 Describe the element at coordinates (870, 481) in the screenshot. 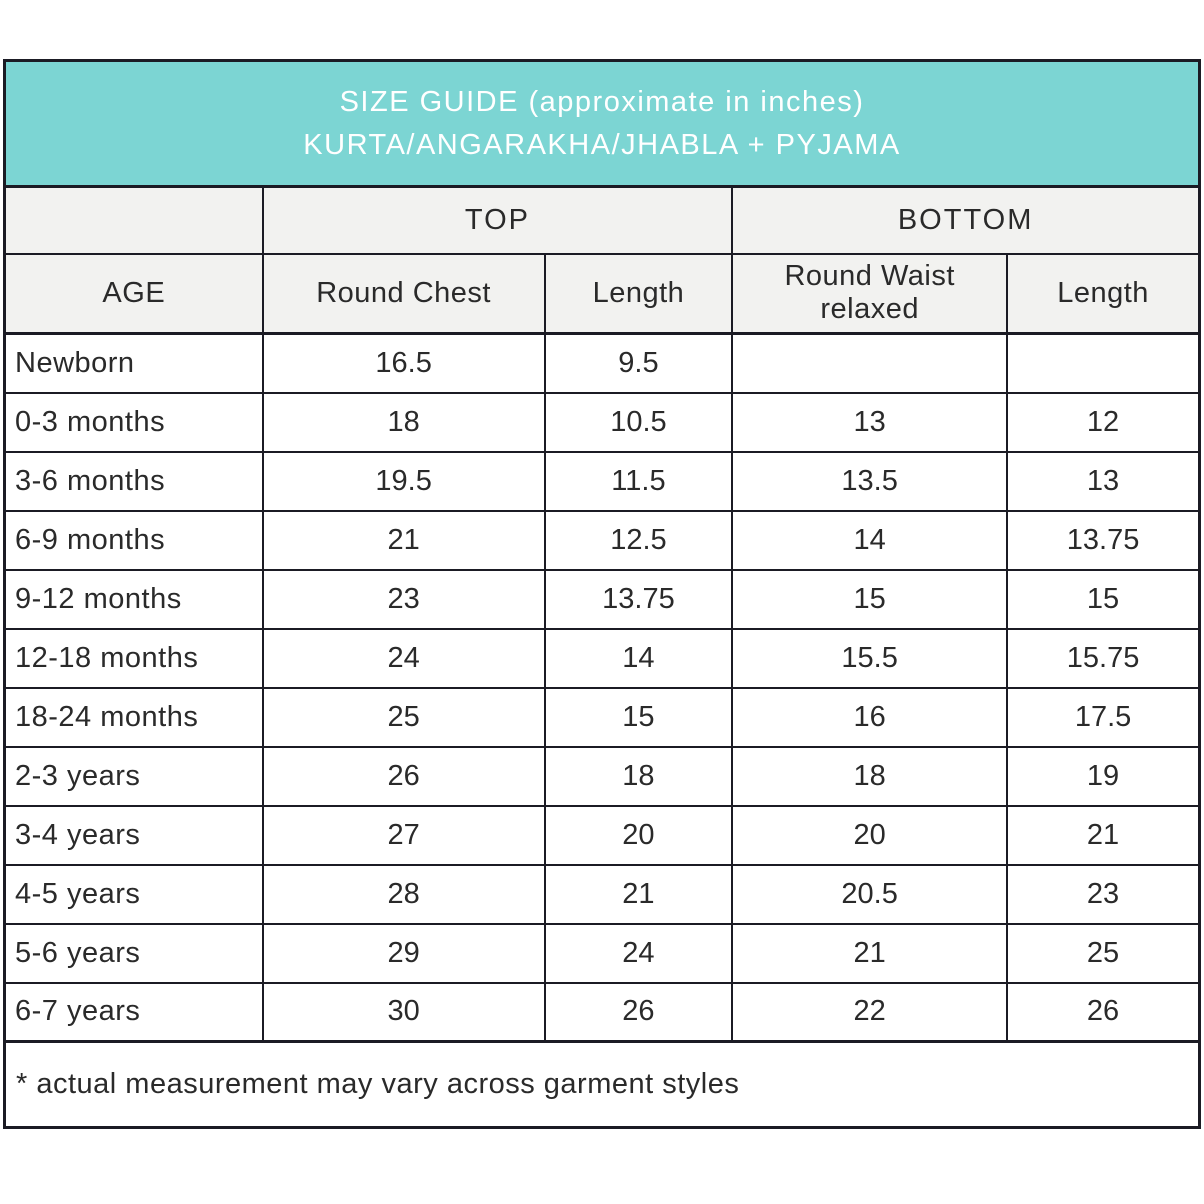

I see `measurement-cell: 13.5` at that location.